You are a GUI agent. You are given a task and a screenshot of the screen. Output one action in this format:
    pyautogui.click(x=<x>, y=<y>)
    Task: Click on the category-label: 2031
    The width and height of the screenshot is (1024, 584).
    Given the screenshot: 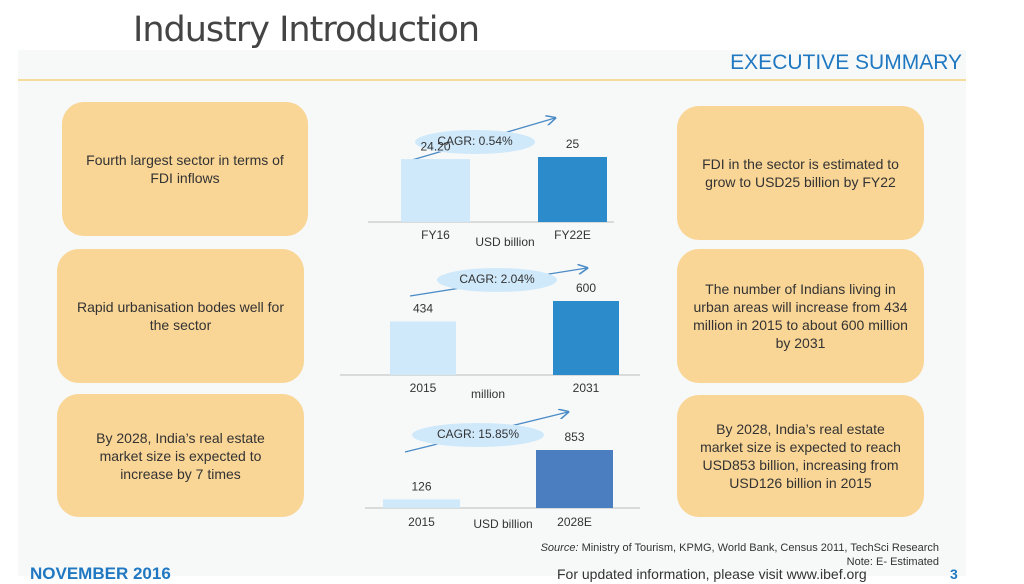 What is the action you would take?
    pyautogui.click(x=586, y=388)
    